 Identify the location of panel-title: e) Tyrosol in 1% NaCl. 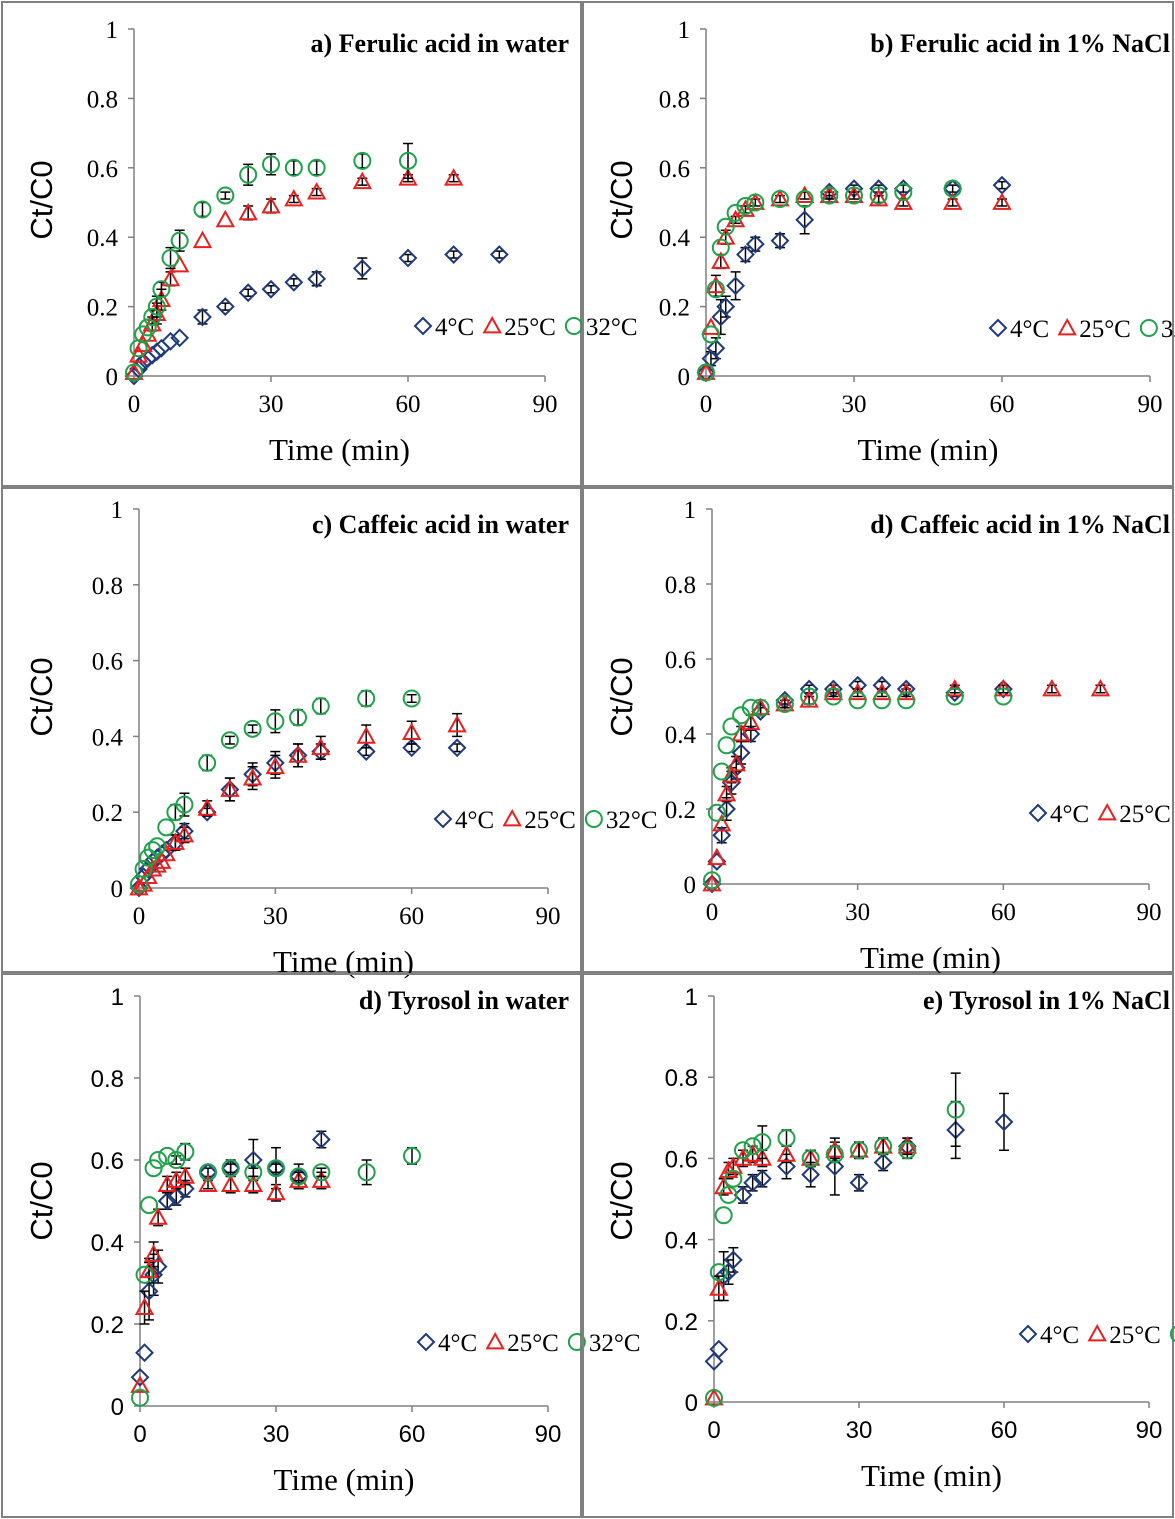
(1046, 1000).